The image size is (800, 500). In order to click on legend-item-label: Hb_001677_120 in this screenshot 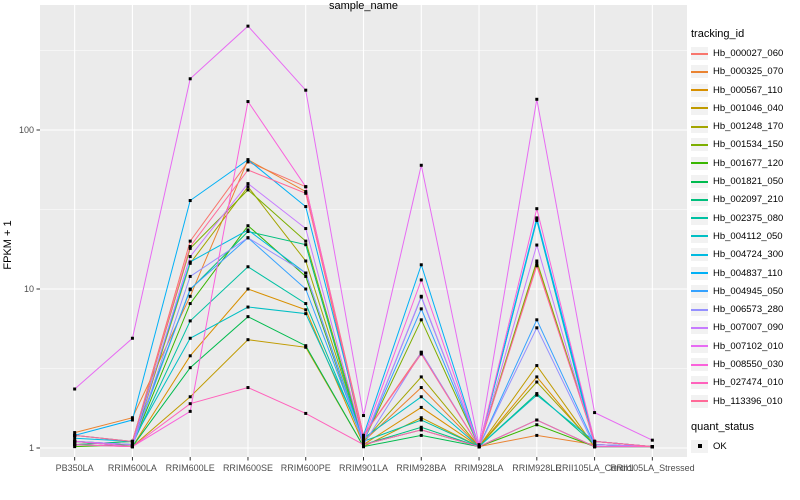, I will do `click(748, 163)`.